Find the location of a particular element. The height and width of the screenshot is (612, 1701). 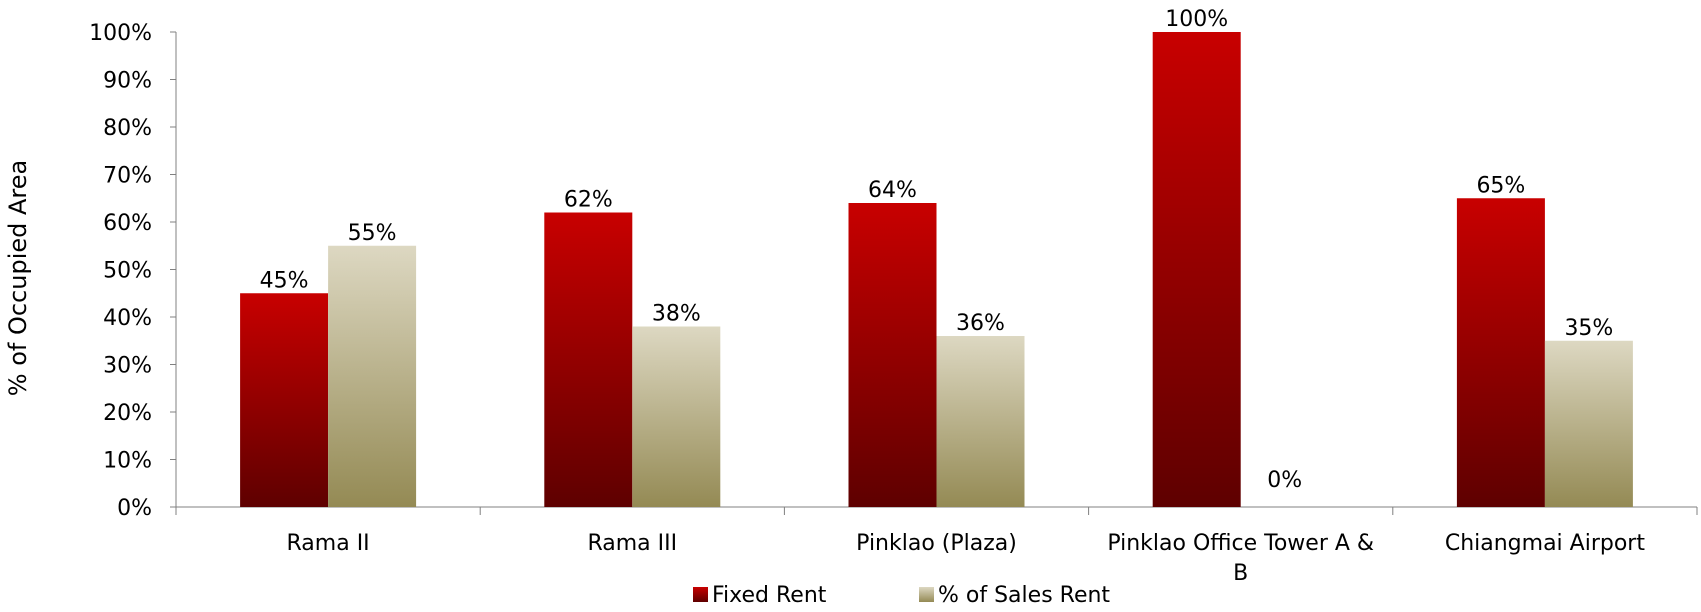

y-axis-ticks: 0% 10% 20% 30% 40% 50% 60% 70% 80% 90% 100% is located at coordinates (133, 271).